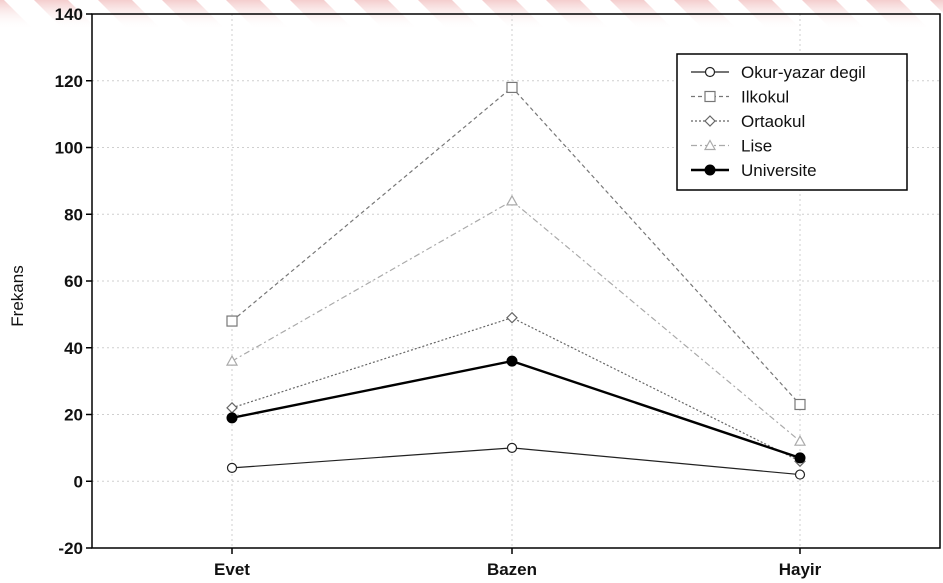 The image size is (943, 583). I want to click on legend-item-ortaokul: Ortaokul, so click(748, 121).